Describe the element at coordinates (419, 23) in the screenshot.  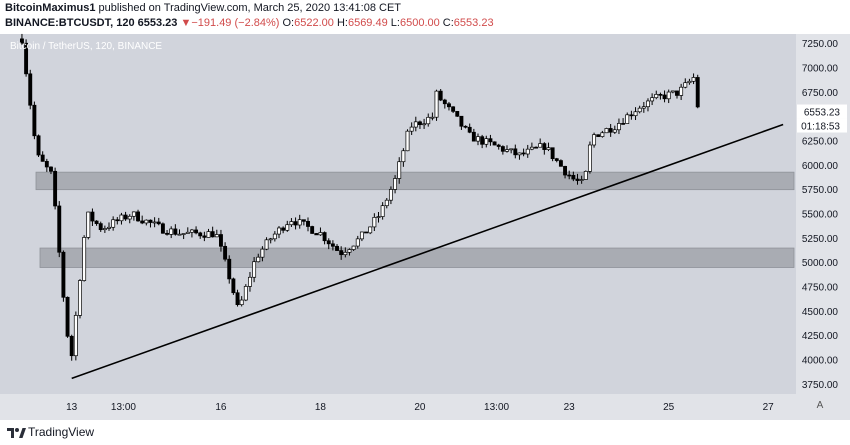
I see `low-value: 6500.00` at that location.